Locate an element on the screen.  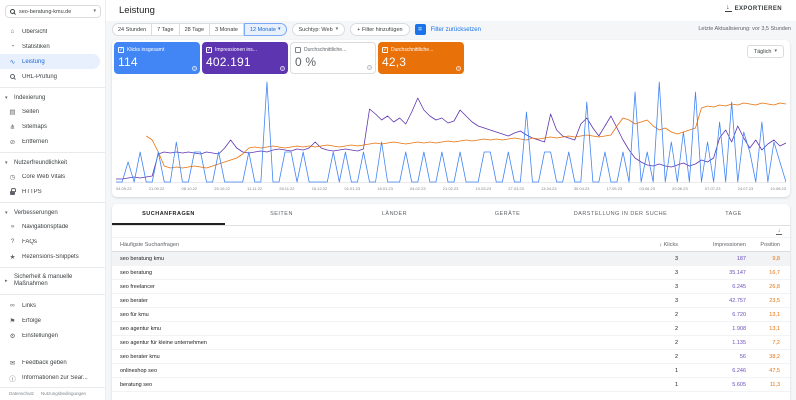
sidebar-item-leistung: ∿ Leistung is located at coordinates (50, 61).